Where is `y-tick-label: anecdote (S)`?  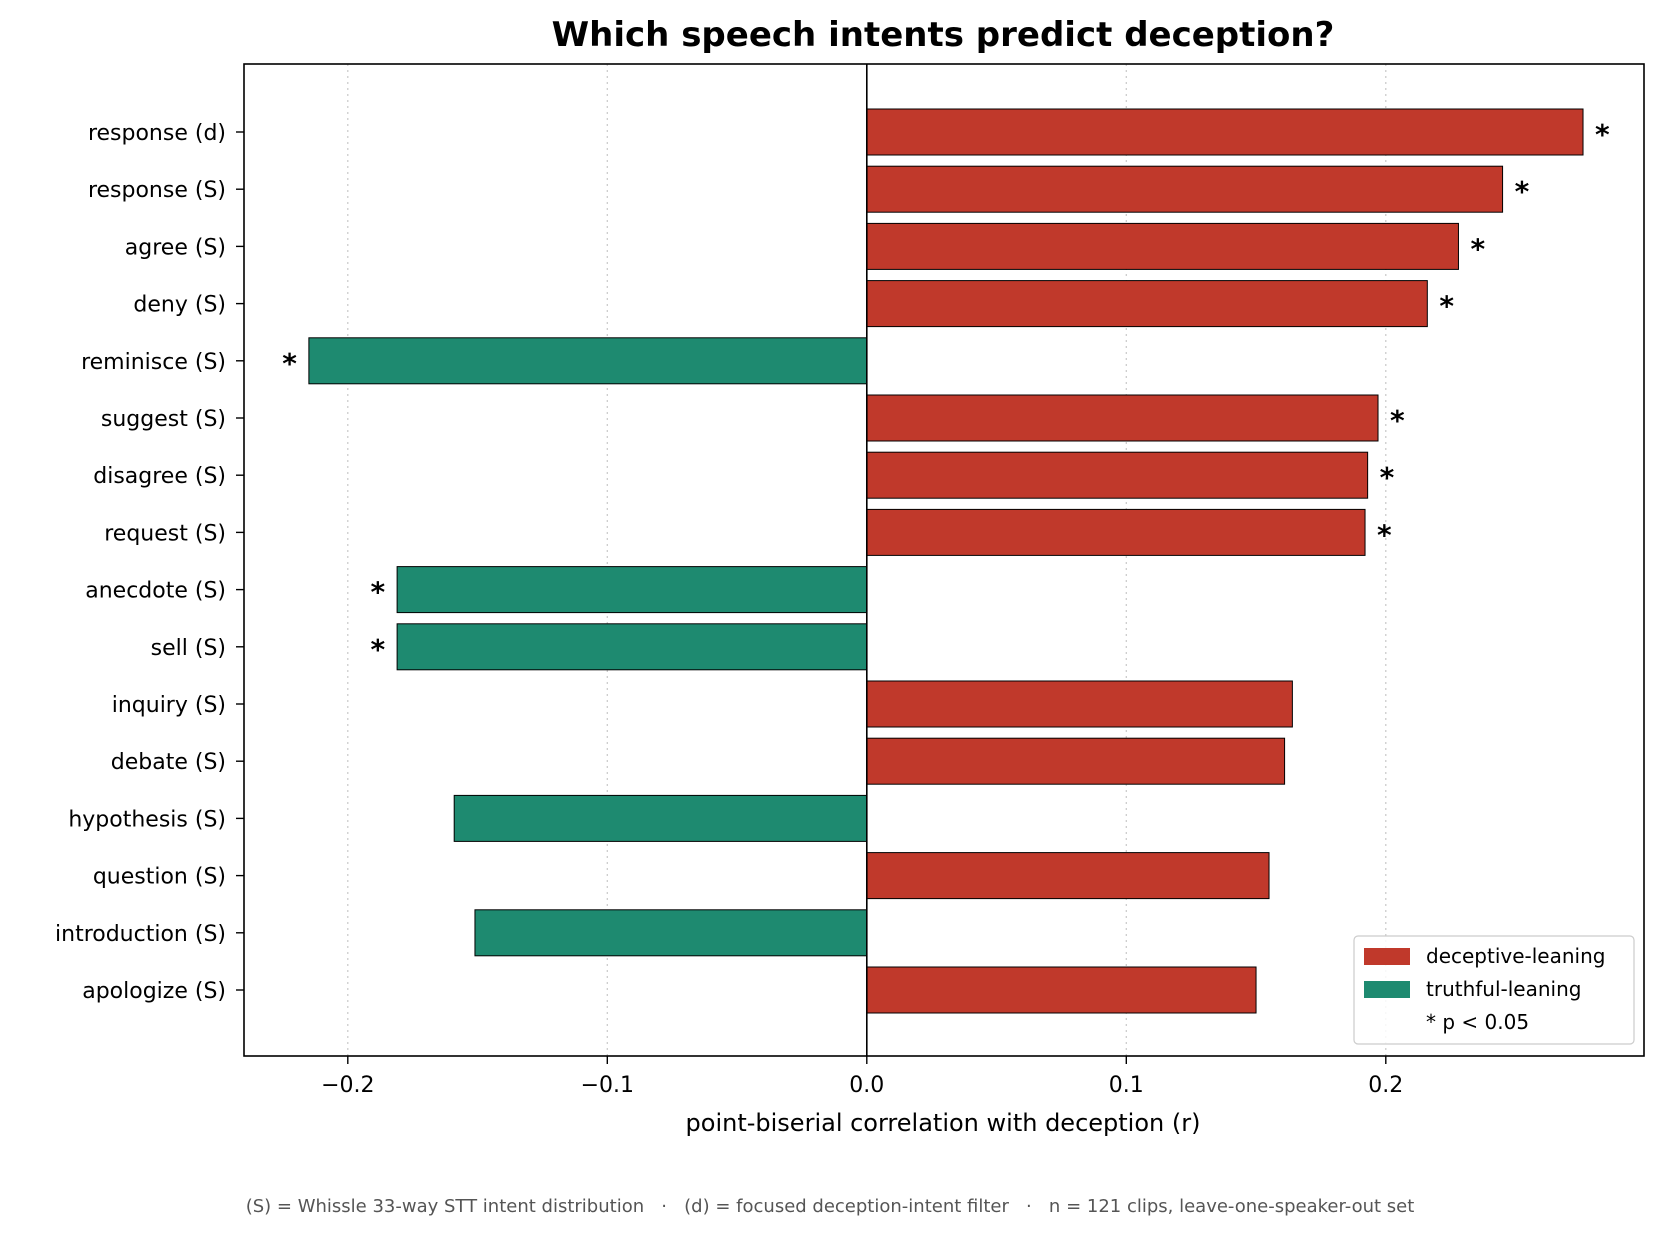
y-tick-label: anecdote (S) is located at coordinates (155, 591).